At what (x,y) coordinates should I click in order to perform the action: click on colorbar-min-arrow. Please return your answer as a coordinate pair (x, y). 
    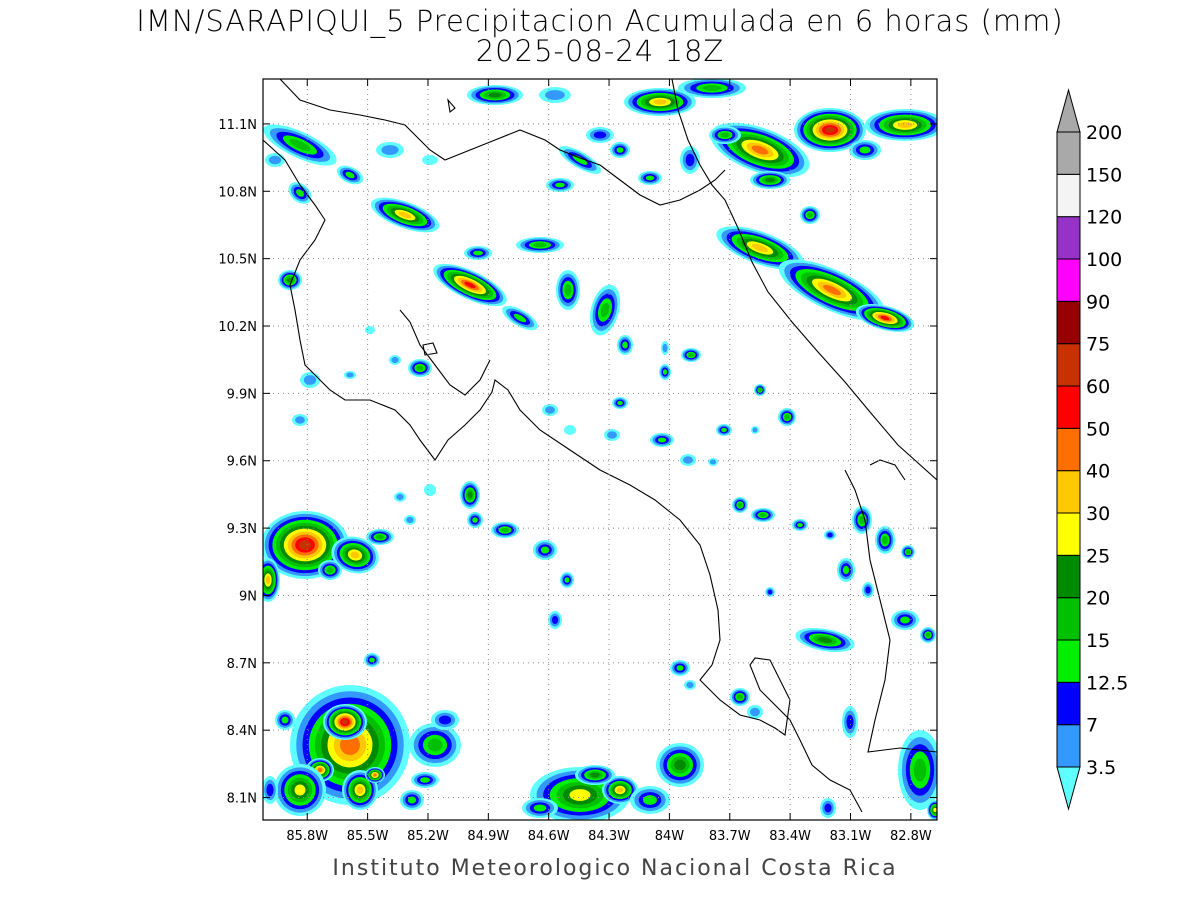
    Looking at the image, I should click on (1068, 788).